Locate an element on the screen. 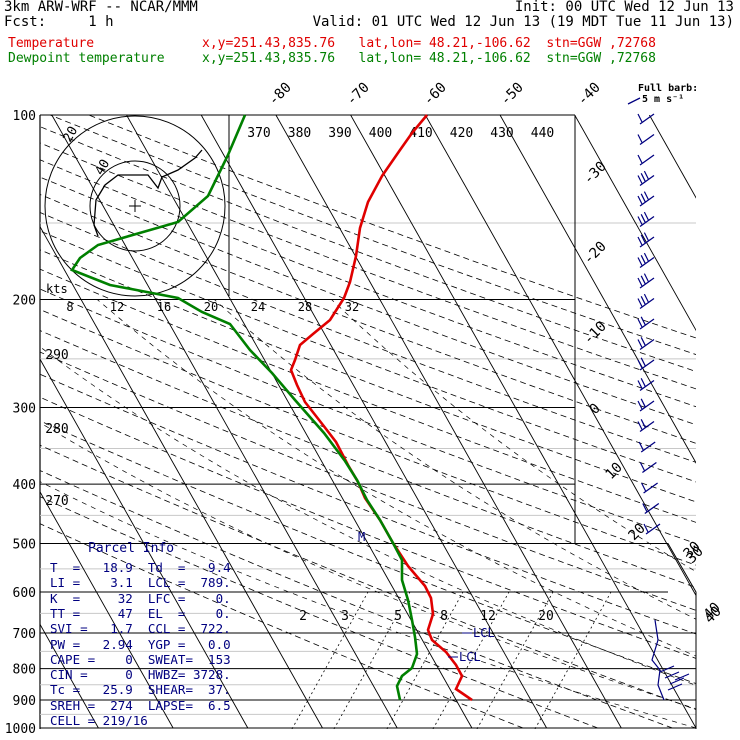 This screenshot has width=740, height=740. isotherm-label: -50 is located at coordinates (512, 94).